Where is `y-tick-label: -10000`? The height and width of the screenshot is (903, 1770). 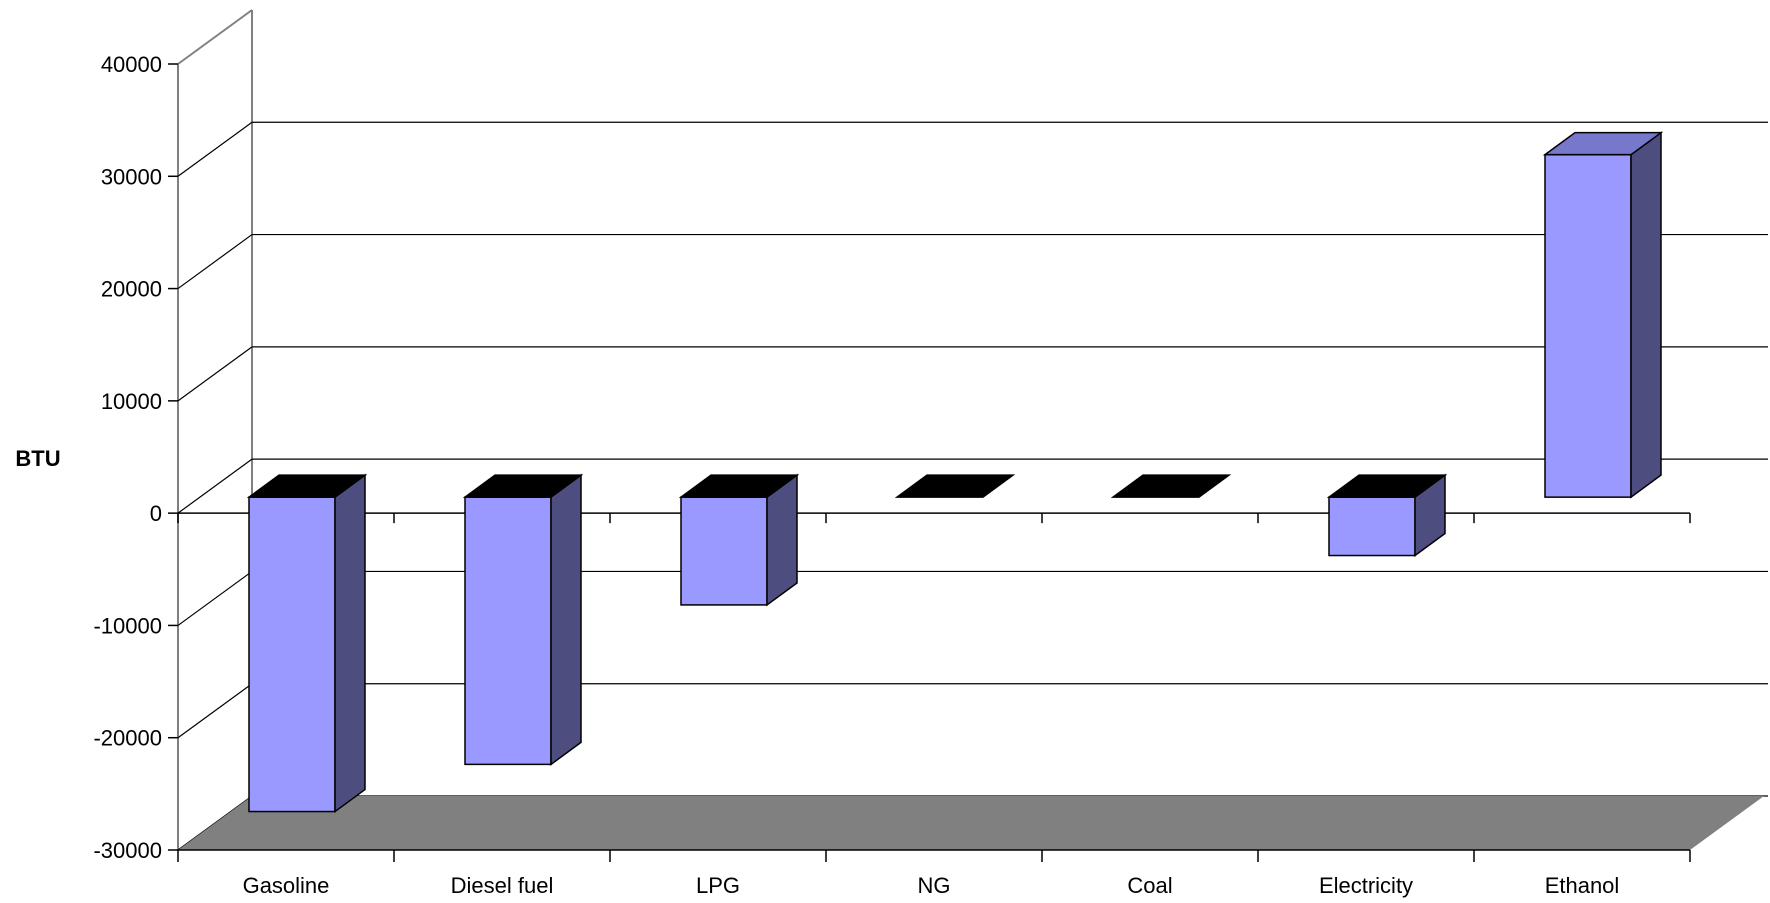 y-tick-label: -10000 is located at coordinates (127, 625).